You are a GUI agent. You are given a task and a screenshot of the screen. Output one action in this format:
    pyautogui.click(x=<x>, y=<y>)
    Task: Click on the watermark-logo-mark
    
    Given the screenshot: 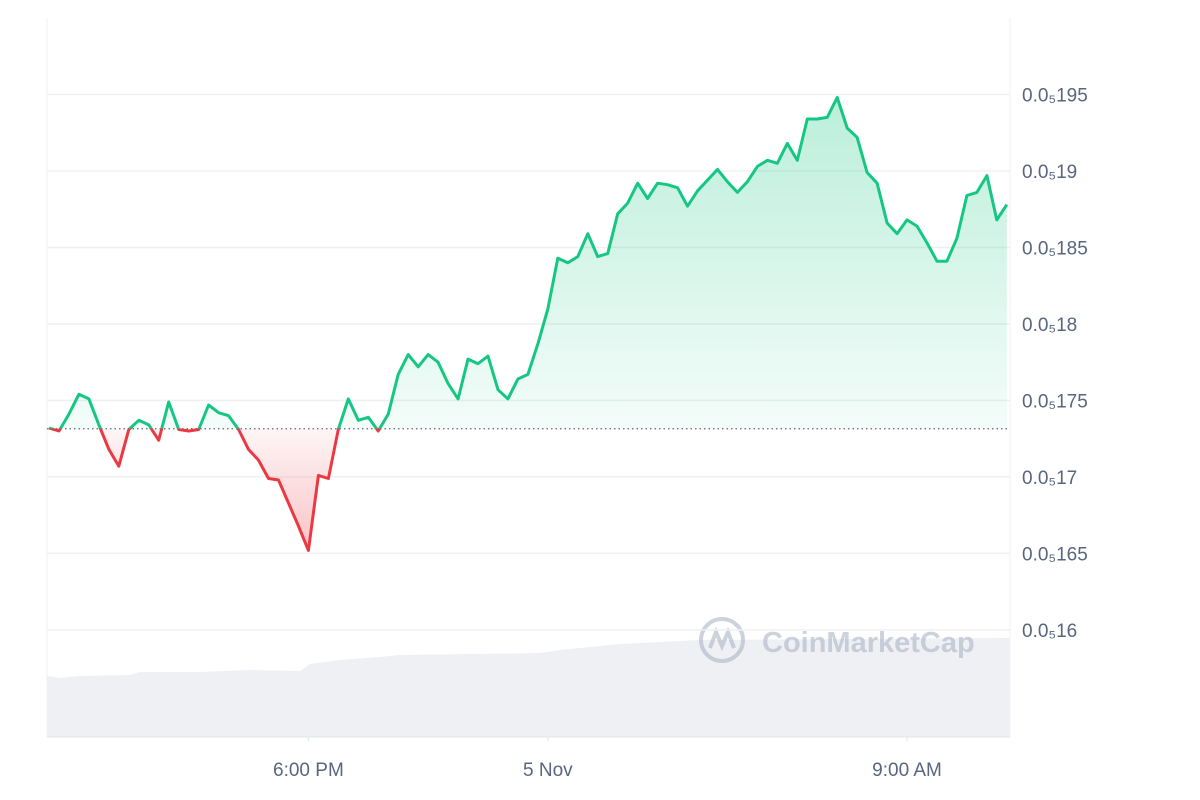 What is the action you would take?
    pyautogui.click(x=722, y=639)
    